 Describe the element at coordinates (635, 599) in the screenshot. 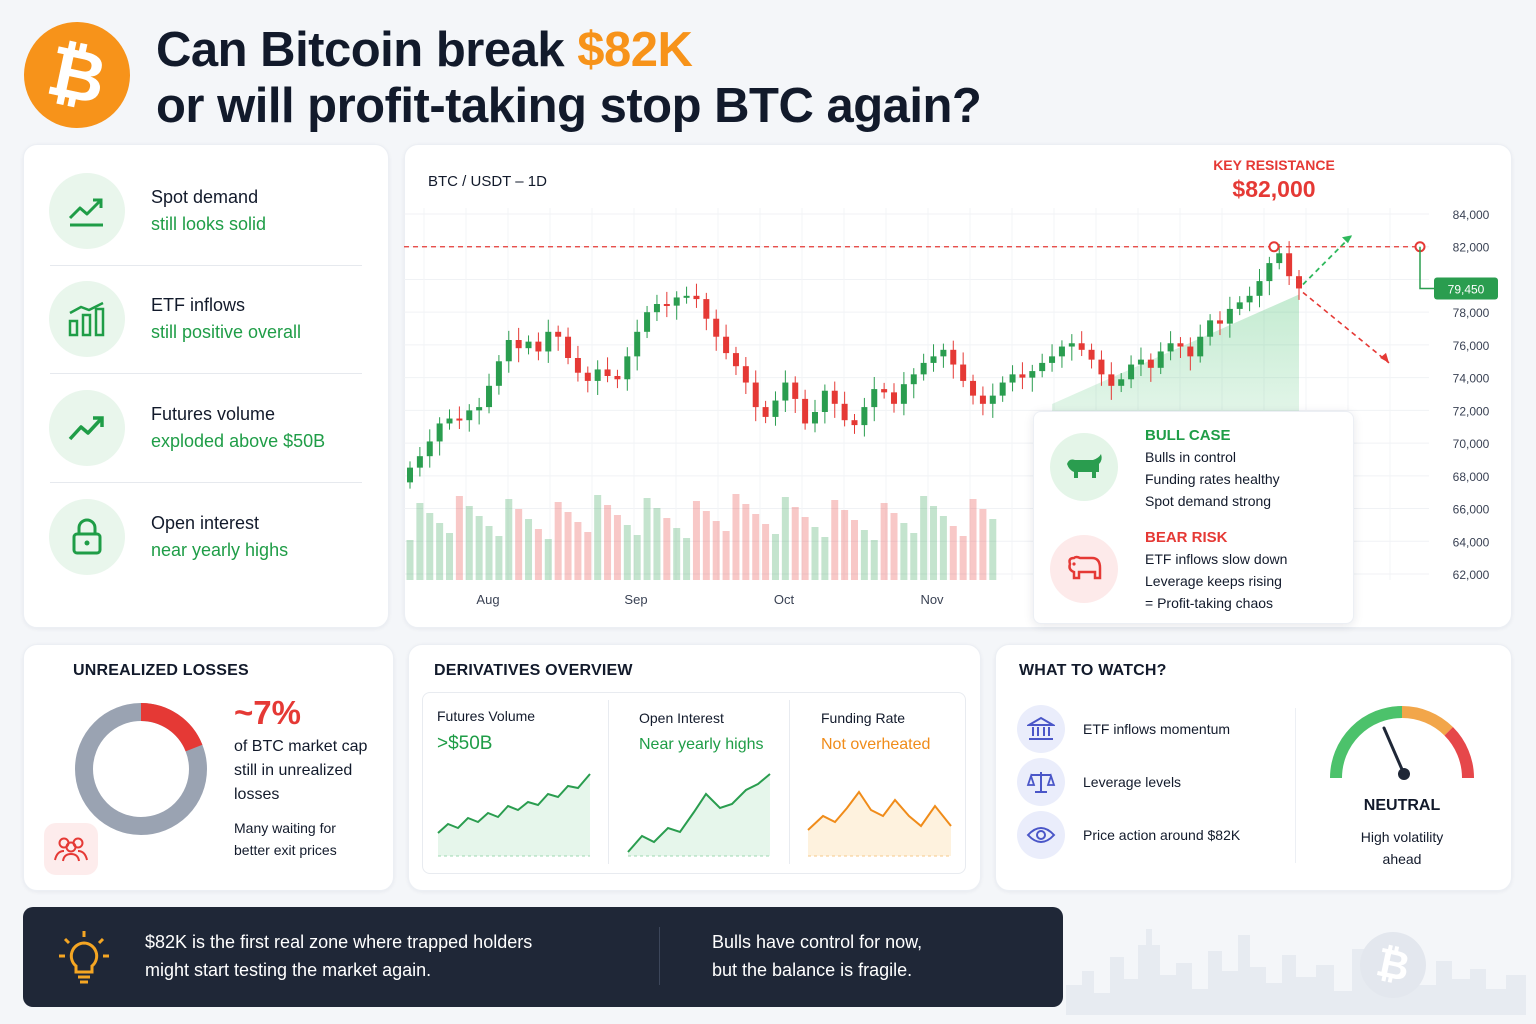

I see `x-tick-label: Sep` at that location.